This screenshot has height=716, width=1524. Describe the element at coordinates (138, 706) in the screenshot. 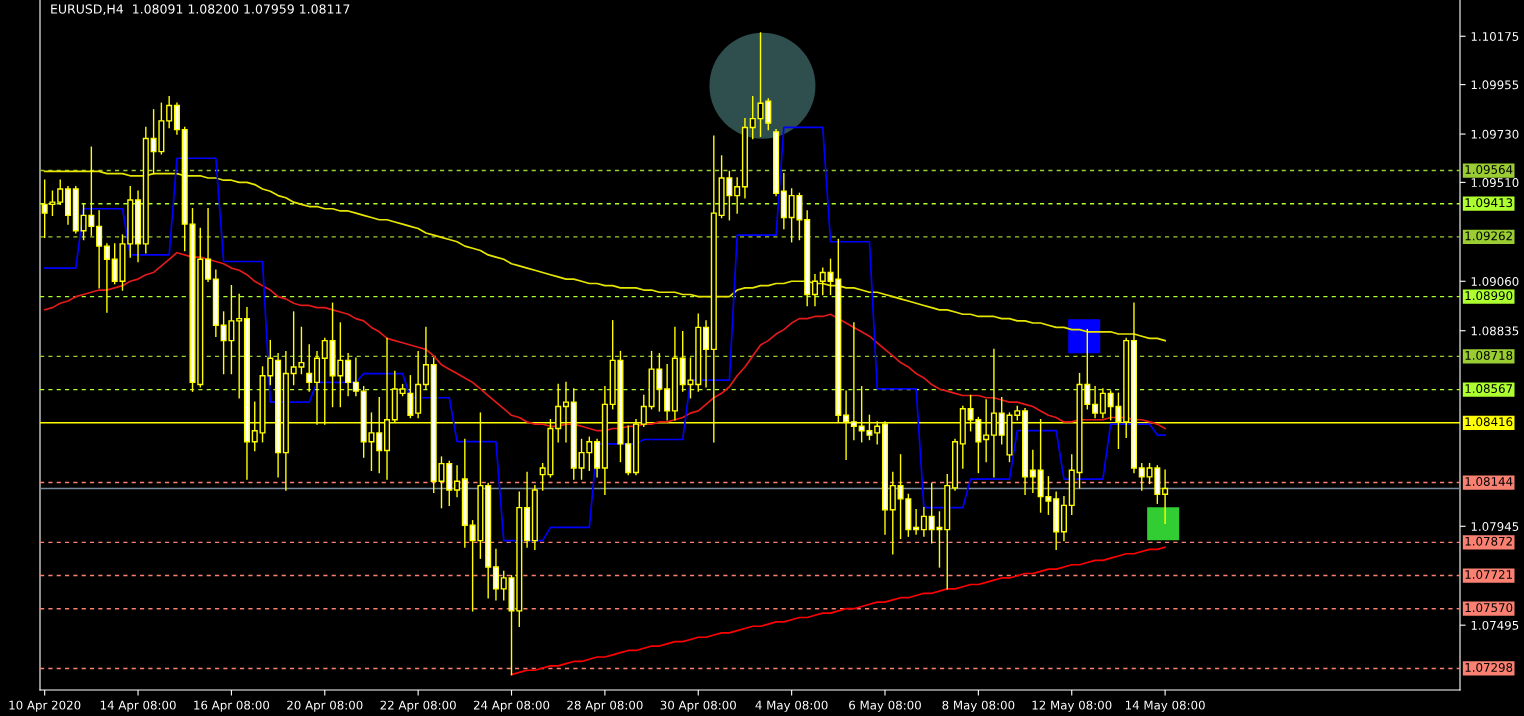

I see `x-tick-label: 14 Apr 08:00` at that location.